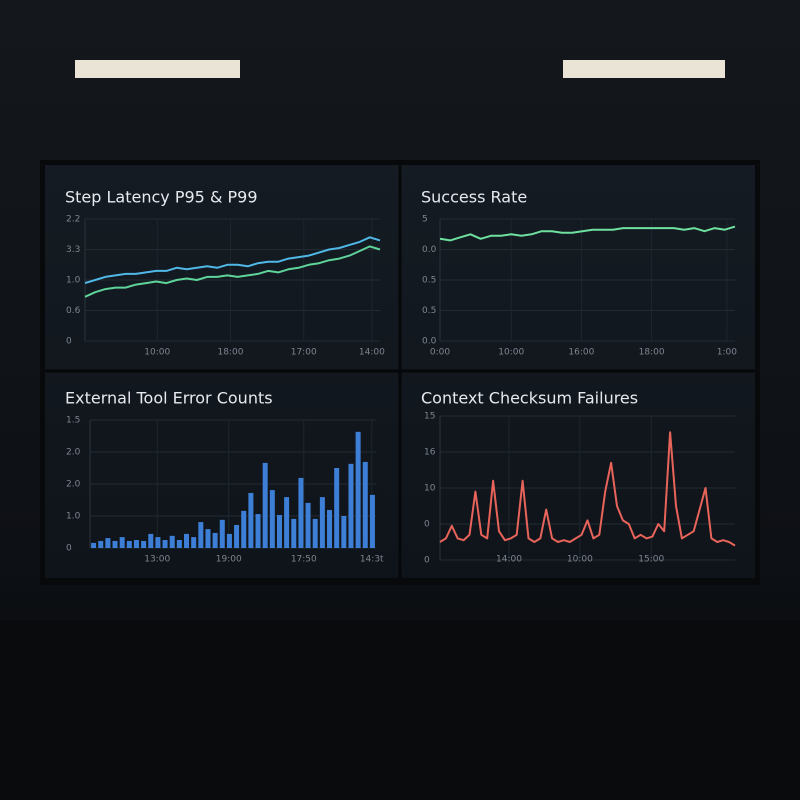  Describe the element at coordinates (73, 220) in the screenshot. I see `y-tick-label: 2.2` at that location.